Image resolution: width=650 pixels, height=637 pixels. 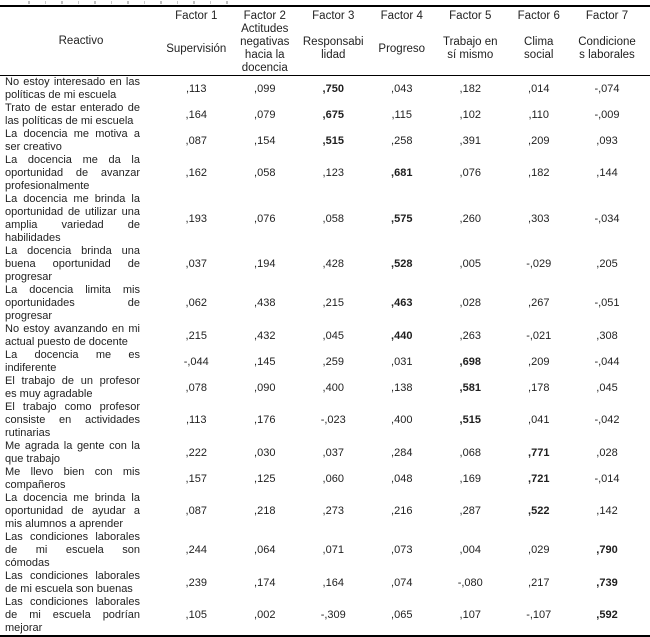 What do you see at coordinates (333, 387) in the screenshot?
I see `loading-value: ,400` at bounding box center [333, 387].